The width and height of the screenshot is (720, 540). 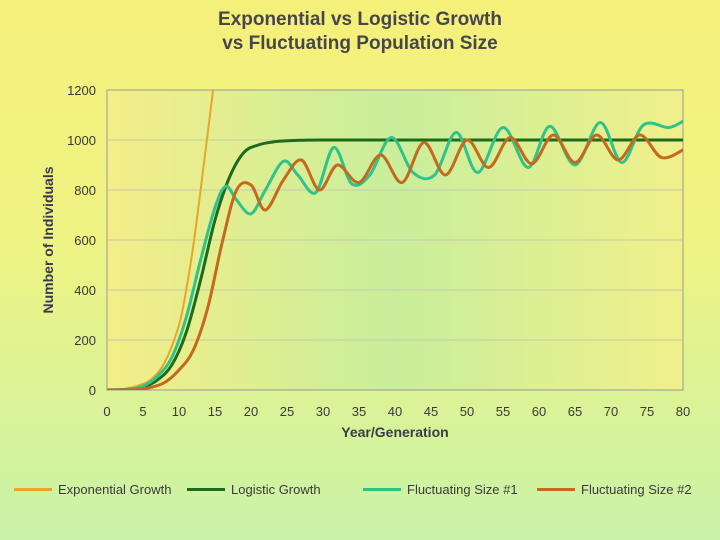 I want to click on legend-item-fluctuating-1: Fluctuating Size #1, so click(x=440, y=489).